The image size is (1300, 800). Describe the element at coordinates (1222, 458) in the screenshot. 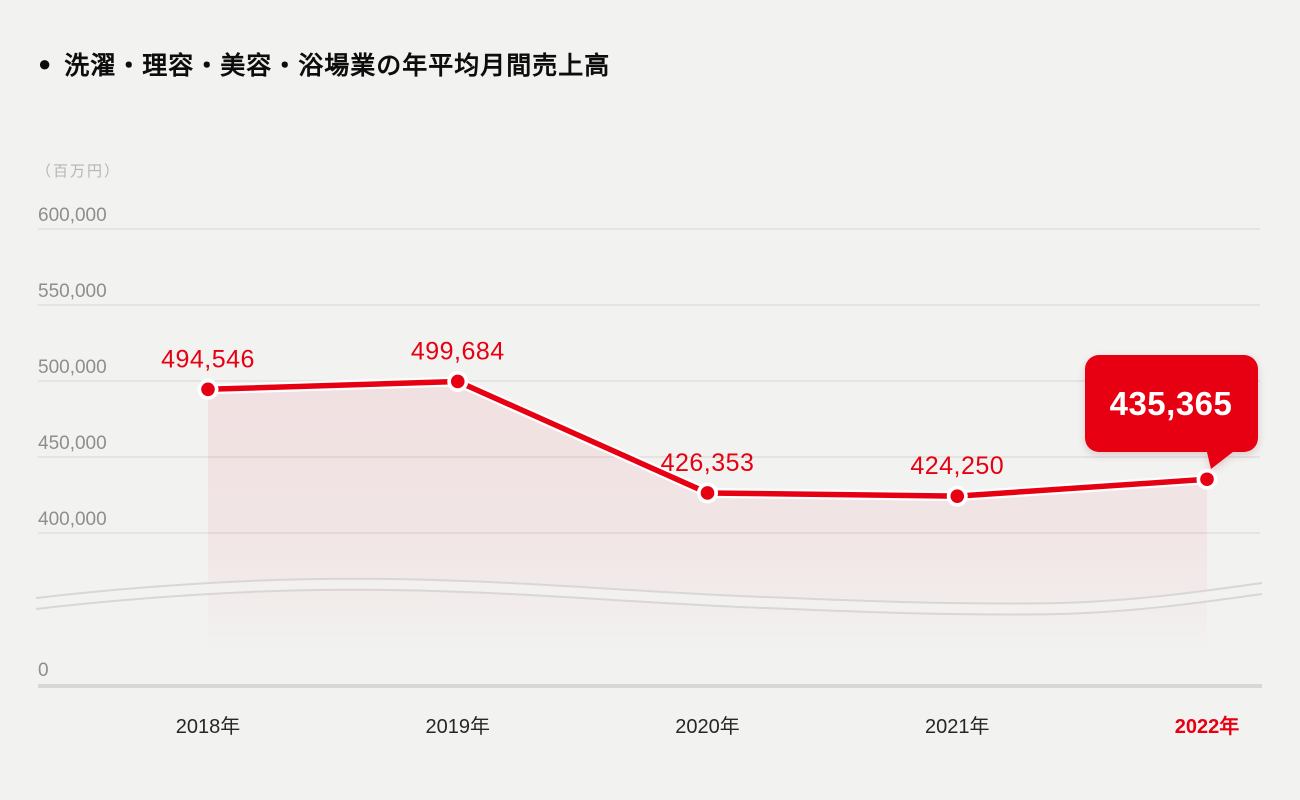

I see `callout-tail` at that location.